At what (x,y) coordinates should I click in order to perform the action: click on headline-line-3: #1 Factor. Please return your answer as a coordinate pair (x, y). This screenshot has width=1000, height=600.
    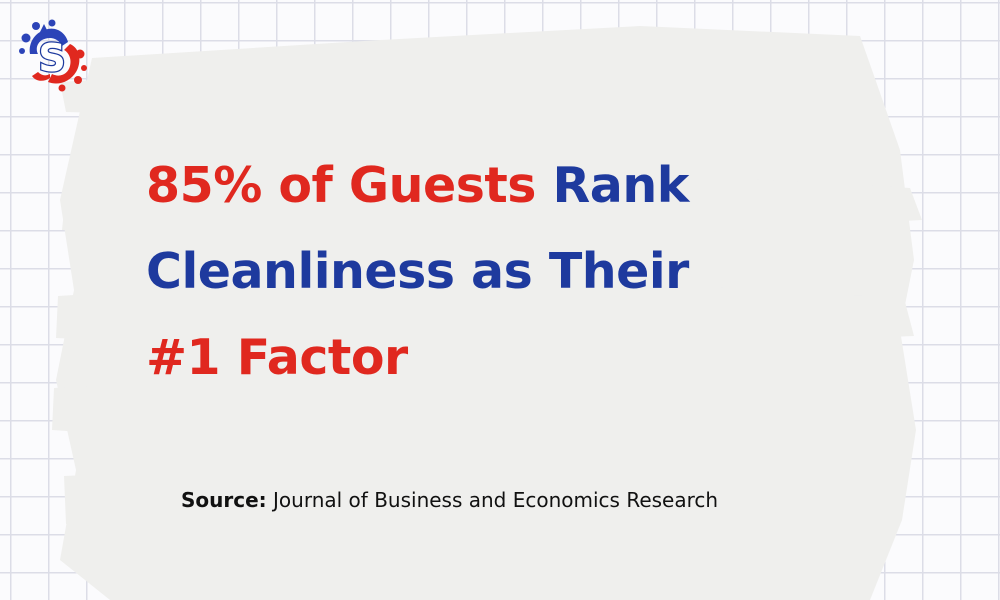
    Looking at the image, I should click on (277, 357).